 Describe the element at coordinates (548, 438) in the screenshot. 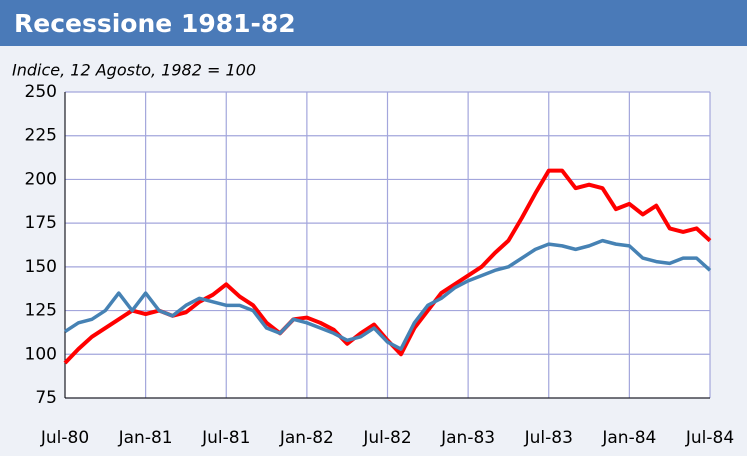

I see `x-tick-label: Jul-83` at that location.